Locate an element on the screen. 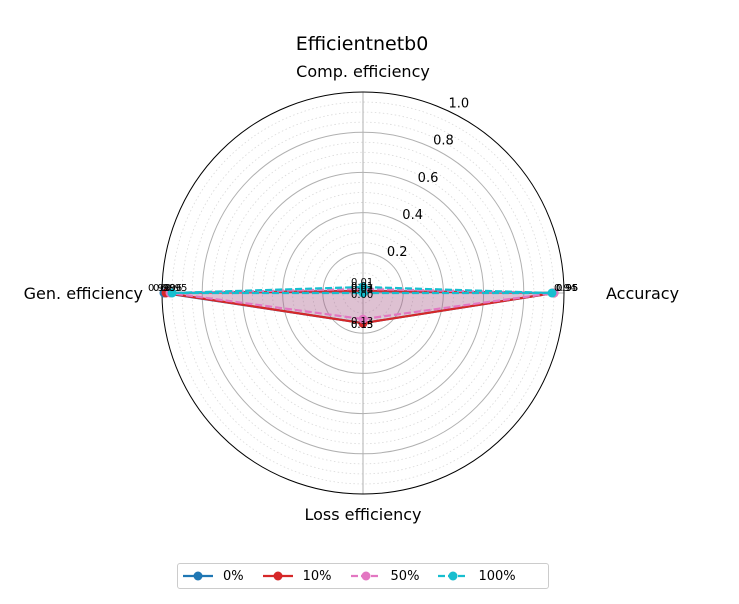  value-label: 0.96 is located at coordinates (171, 288).